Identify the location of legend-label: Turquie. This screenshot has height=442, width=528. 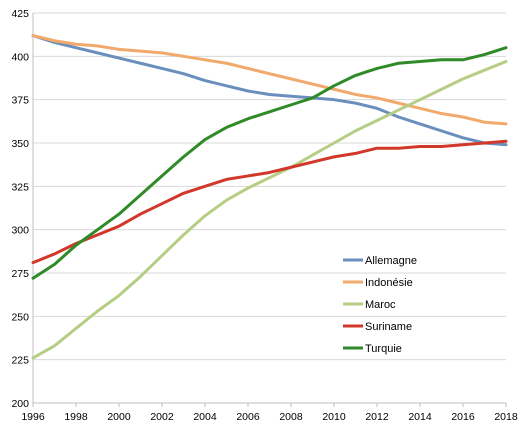
(383, 349).